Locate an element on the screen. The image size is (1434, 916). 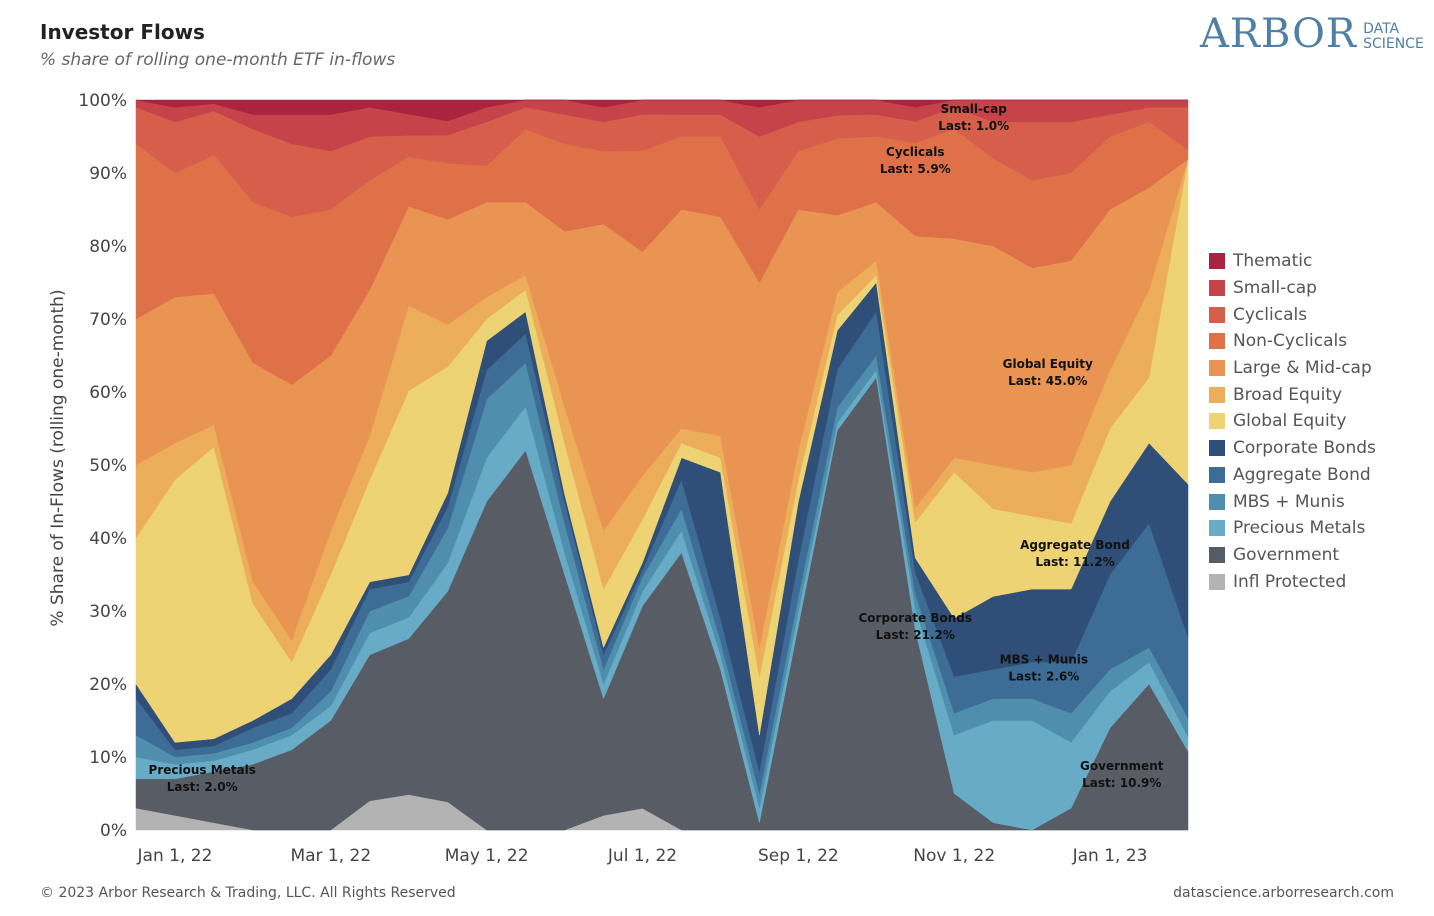
y-tick-label: 10% is located at coordinates (108, 758).